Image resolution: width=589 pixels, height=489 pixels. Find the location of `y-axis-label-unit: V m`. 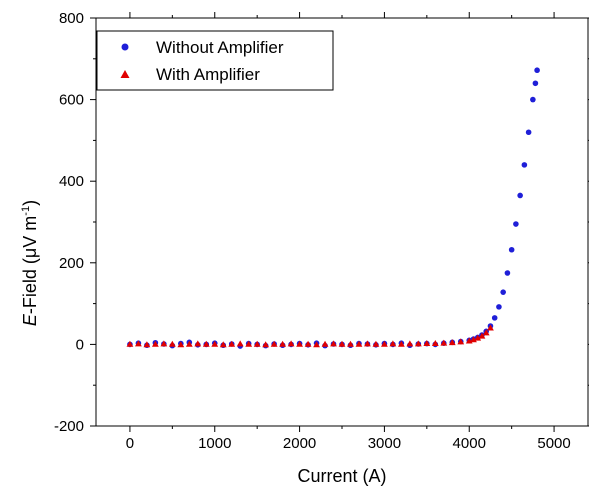

y-axis-label-unit: V m is located at coordinates (30, 232).